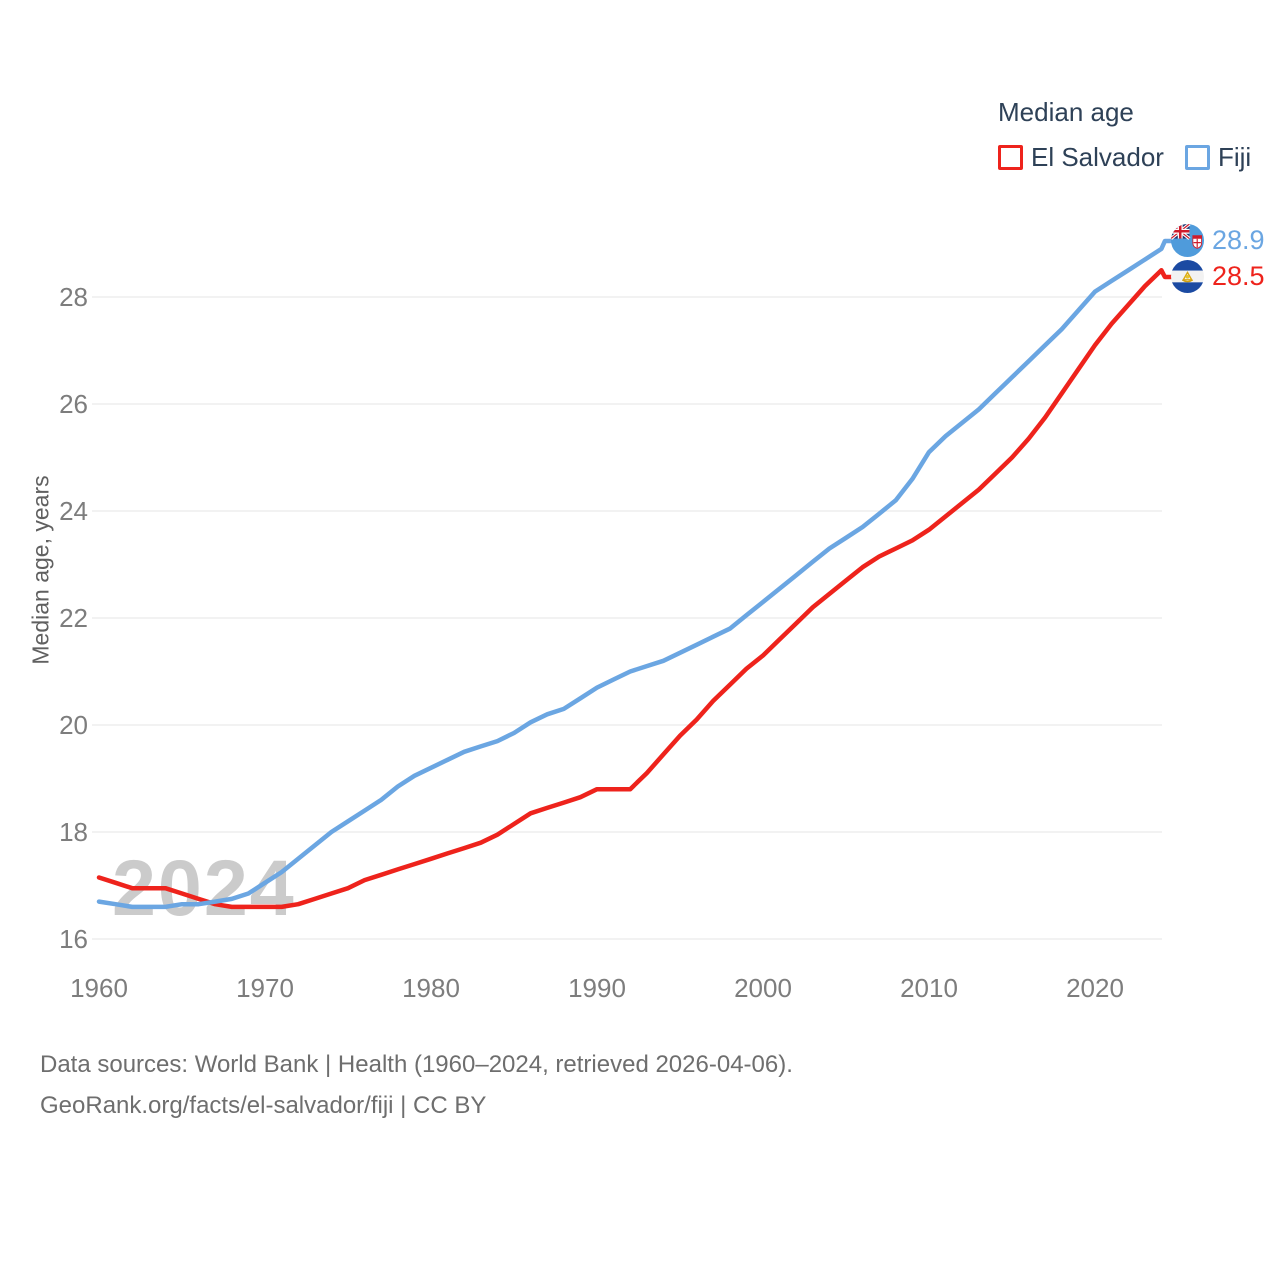  What do you see at coordinates (73, 404) in the screenshot?
I see `y-tick-26: 26` at bounding box center [73, 404].